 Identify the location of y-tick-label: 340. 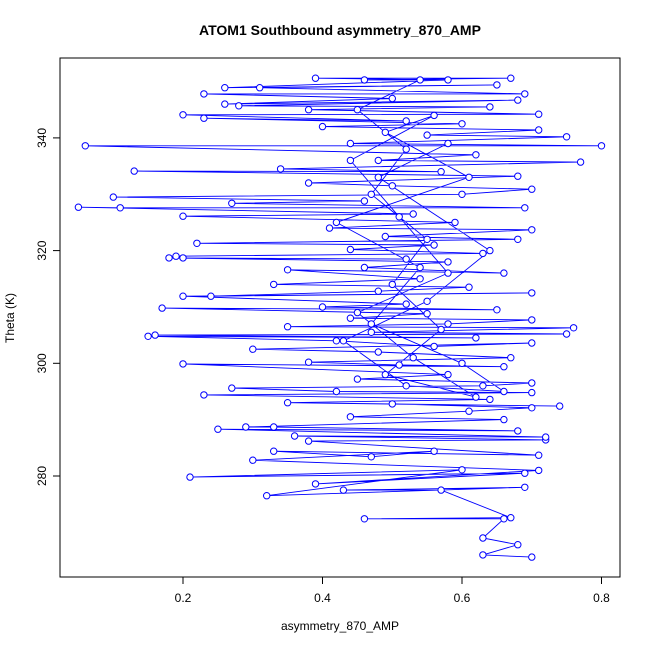
(42, 138).